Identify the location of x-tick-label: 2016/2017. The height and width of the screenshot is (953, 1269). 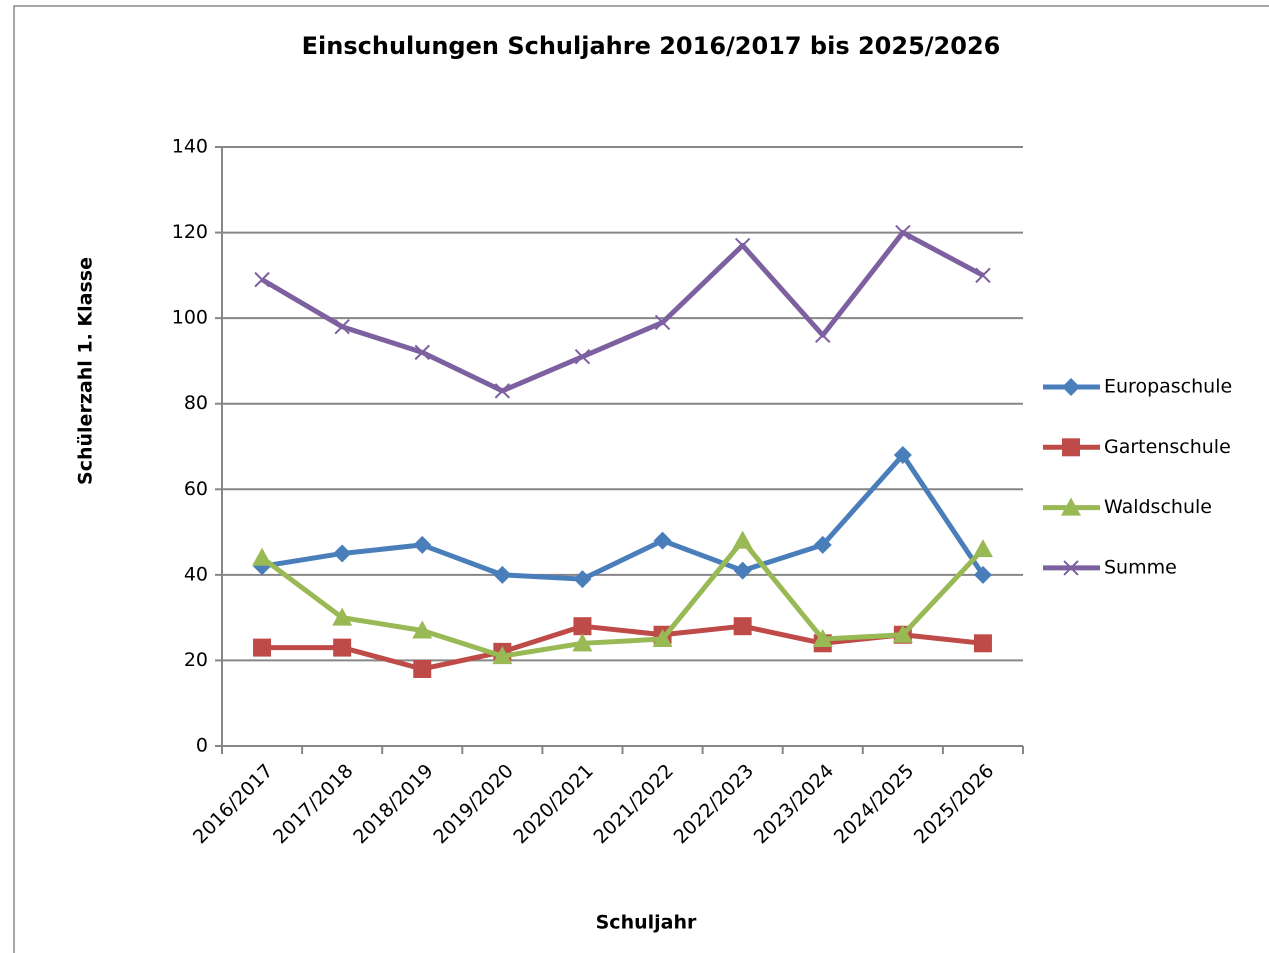
(233, 804).